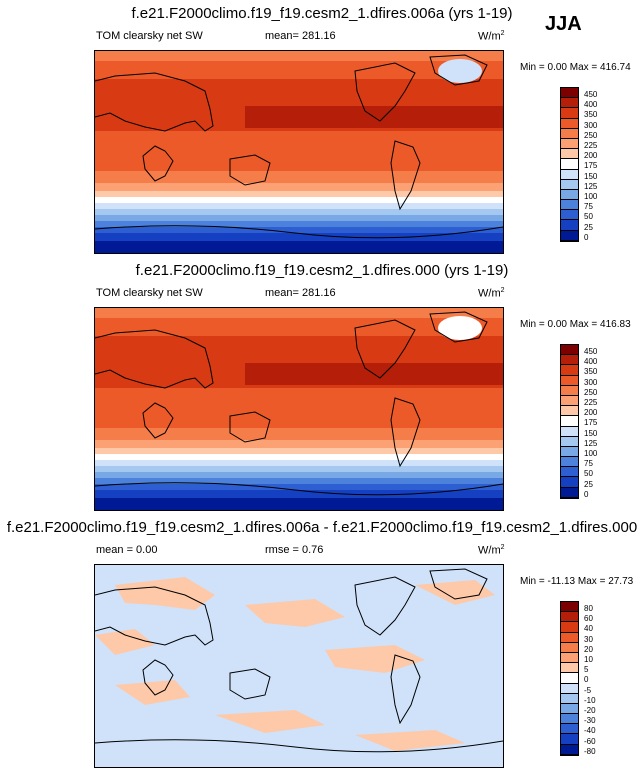  What do you see at coordinates (590, 741) in the screenshot?
I see `colorbar-tick-label: -60` at bounding box center [590, 741].